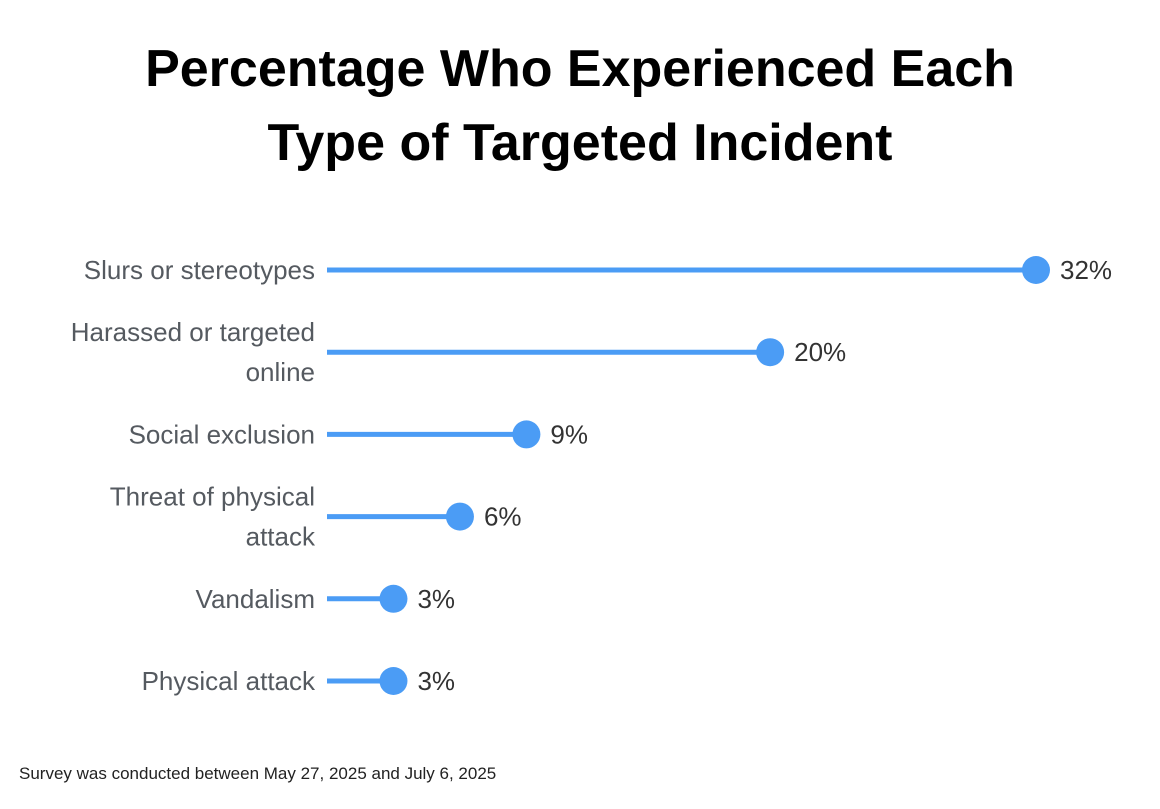 The height and width of the screenshot is (809, 1160). Describe the element at coordinates (1086, 270) in the screenshot. I see `value-label: 32%` at that location.